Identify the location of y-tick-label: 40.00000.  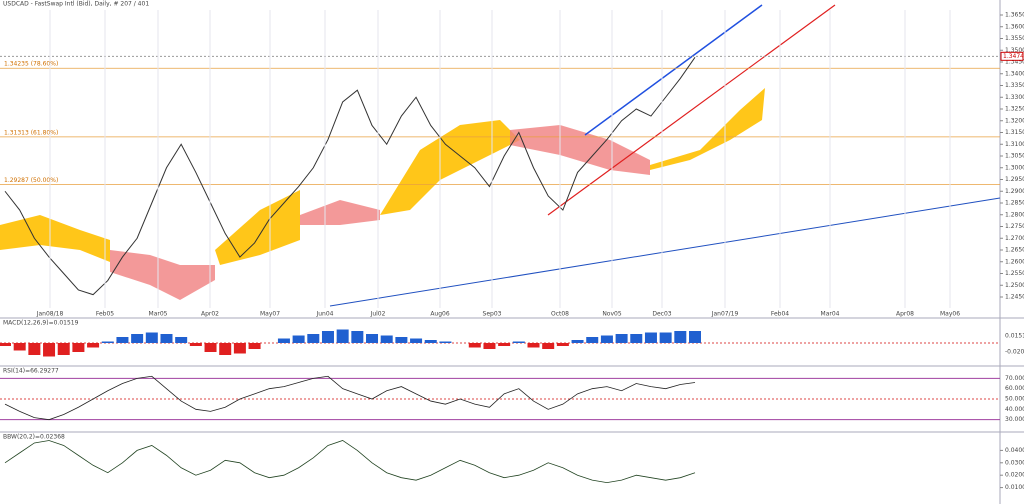
(1014, 409).